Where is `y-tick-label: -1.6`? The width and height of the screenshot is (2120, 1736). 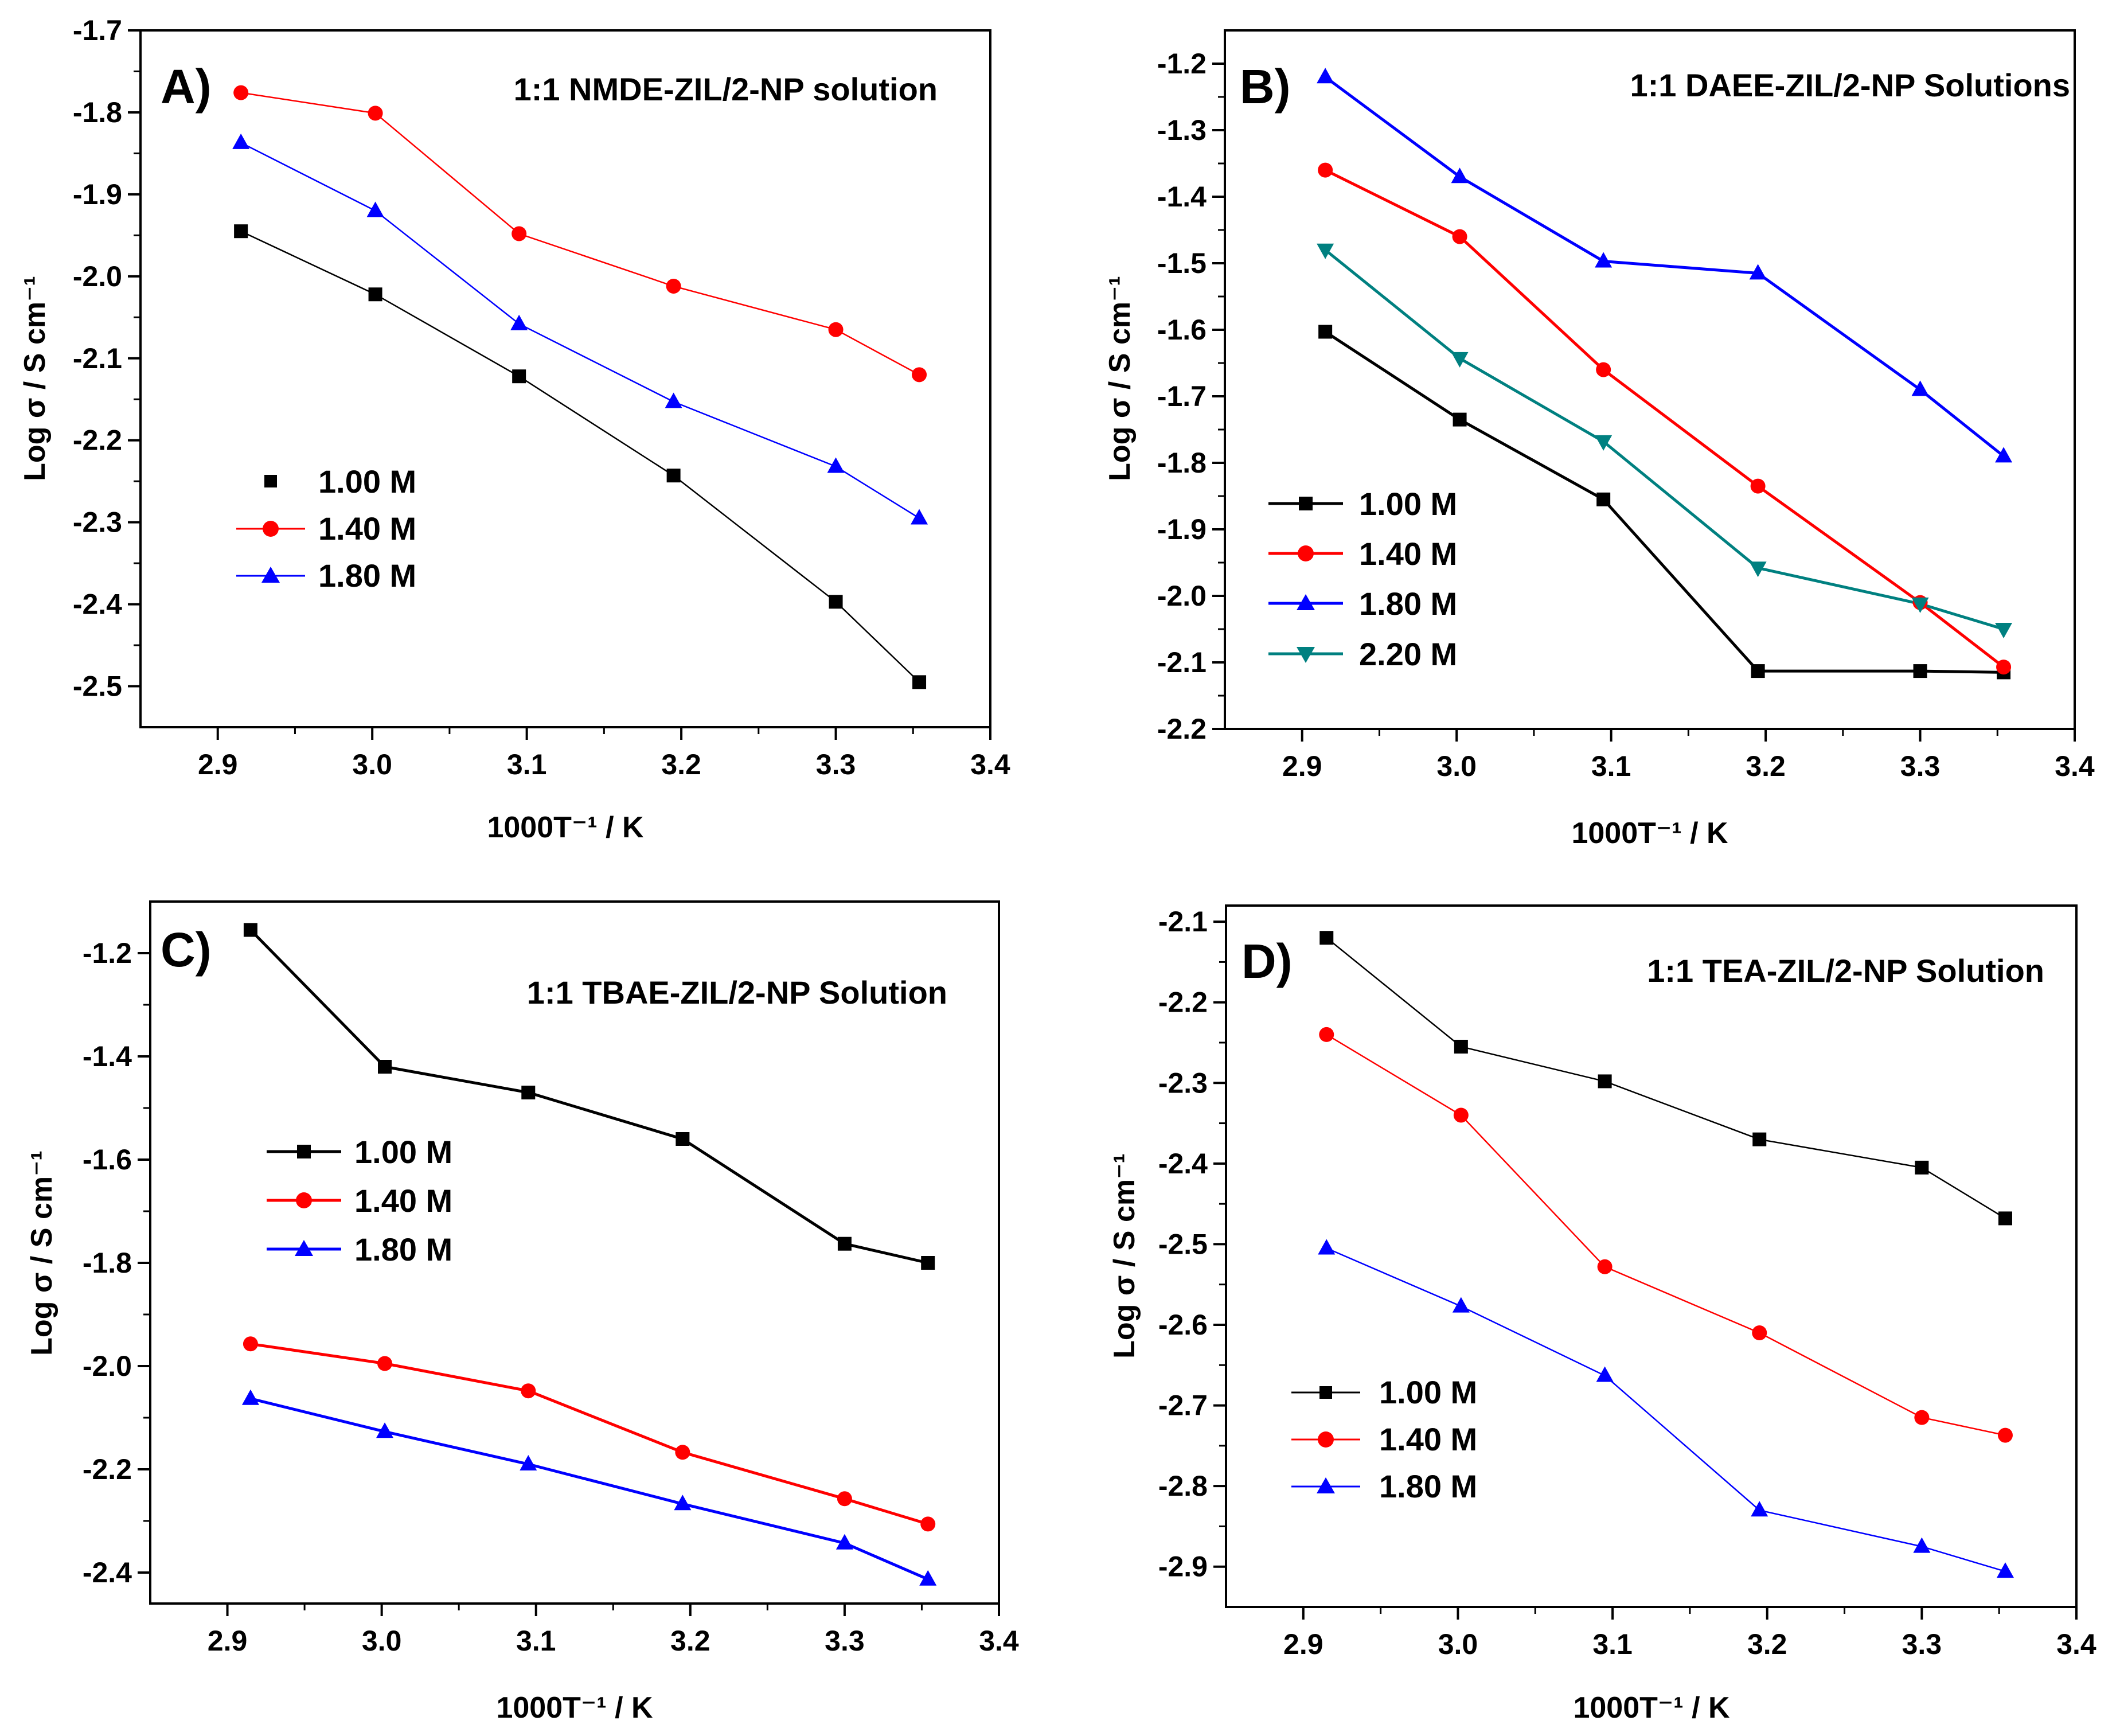
y-tick-label: -1.6 is located at coordinates (108, 1160).